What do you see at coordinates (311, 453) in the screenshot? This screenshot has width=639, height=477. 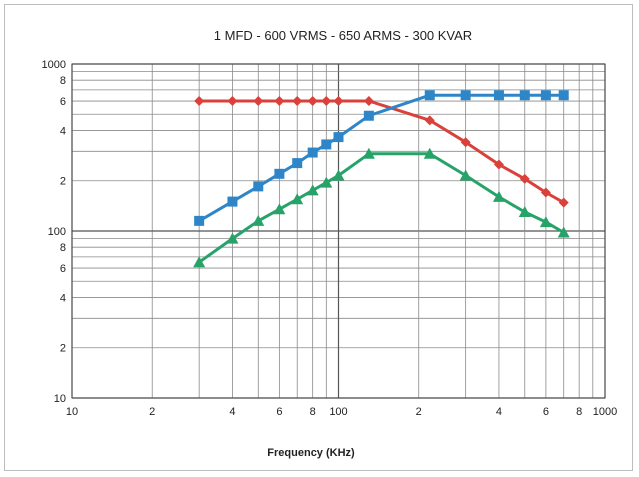 I see `x-axis-label: Frequency (KHz)` at bounding box center [311, 453].